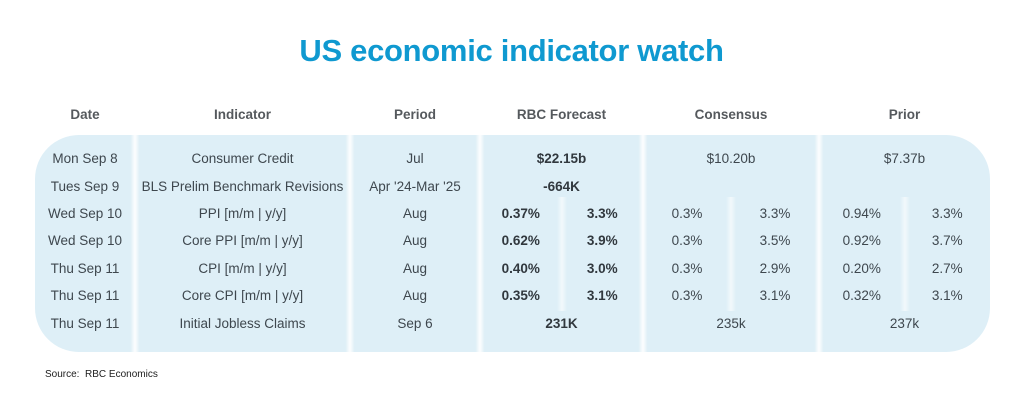 The height and width of the screenshot is (408, 1023). What do you see at coordinates (904, 323) in the screenshot?
I see `prior-value-cell: 237k` at bounding box center [904, 323].